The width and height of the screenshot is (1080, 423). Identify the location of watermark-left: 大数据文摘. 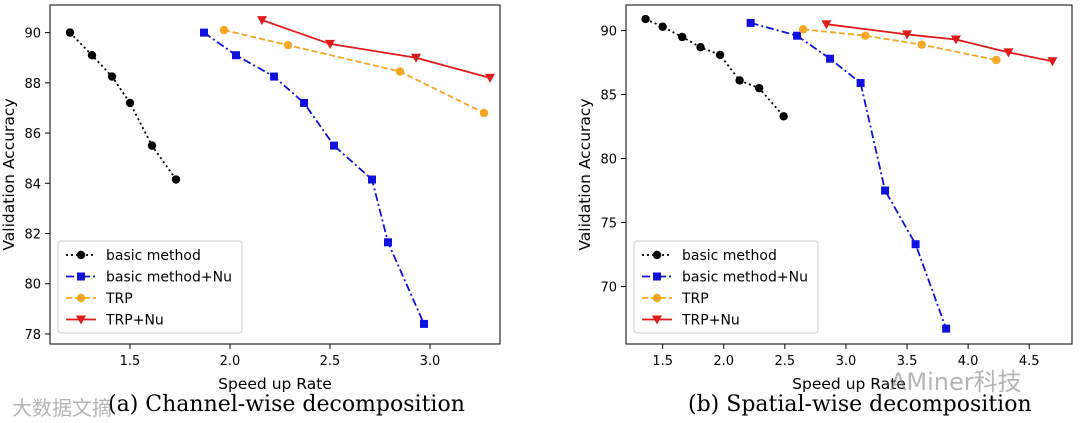
(62, 408).